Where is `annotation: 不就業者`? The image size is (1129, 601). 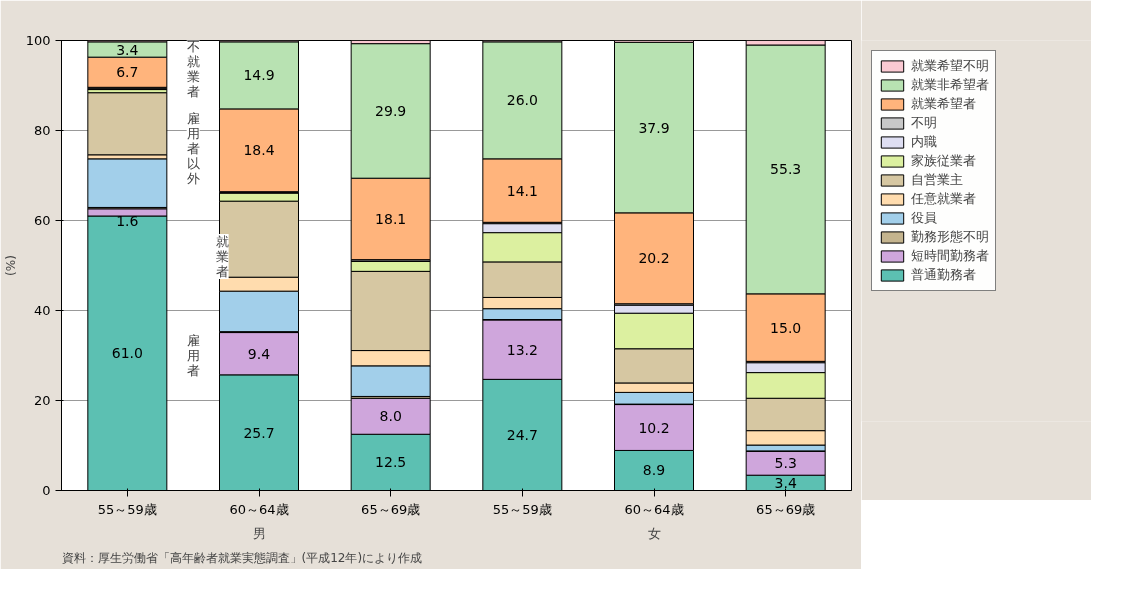
annotation: 不就業者 is located at coordinates (193, 69).